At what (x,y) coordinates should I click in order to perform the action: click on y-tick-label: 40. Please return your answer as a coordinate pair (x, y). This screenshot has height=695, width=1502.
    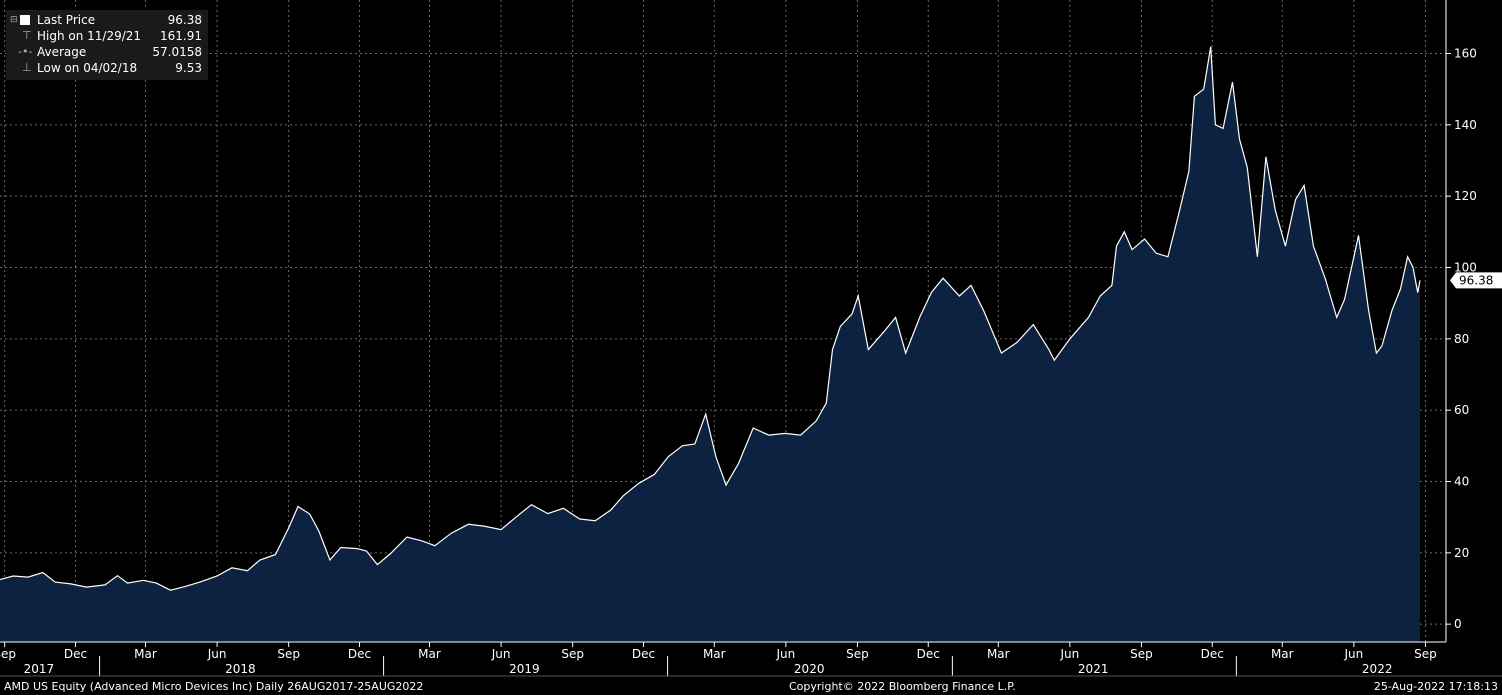
    Looking at the image, I should click on (1461, 482).